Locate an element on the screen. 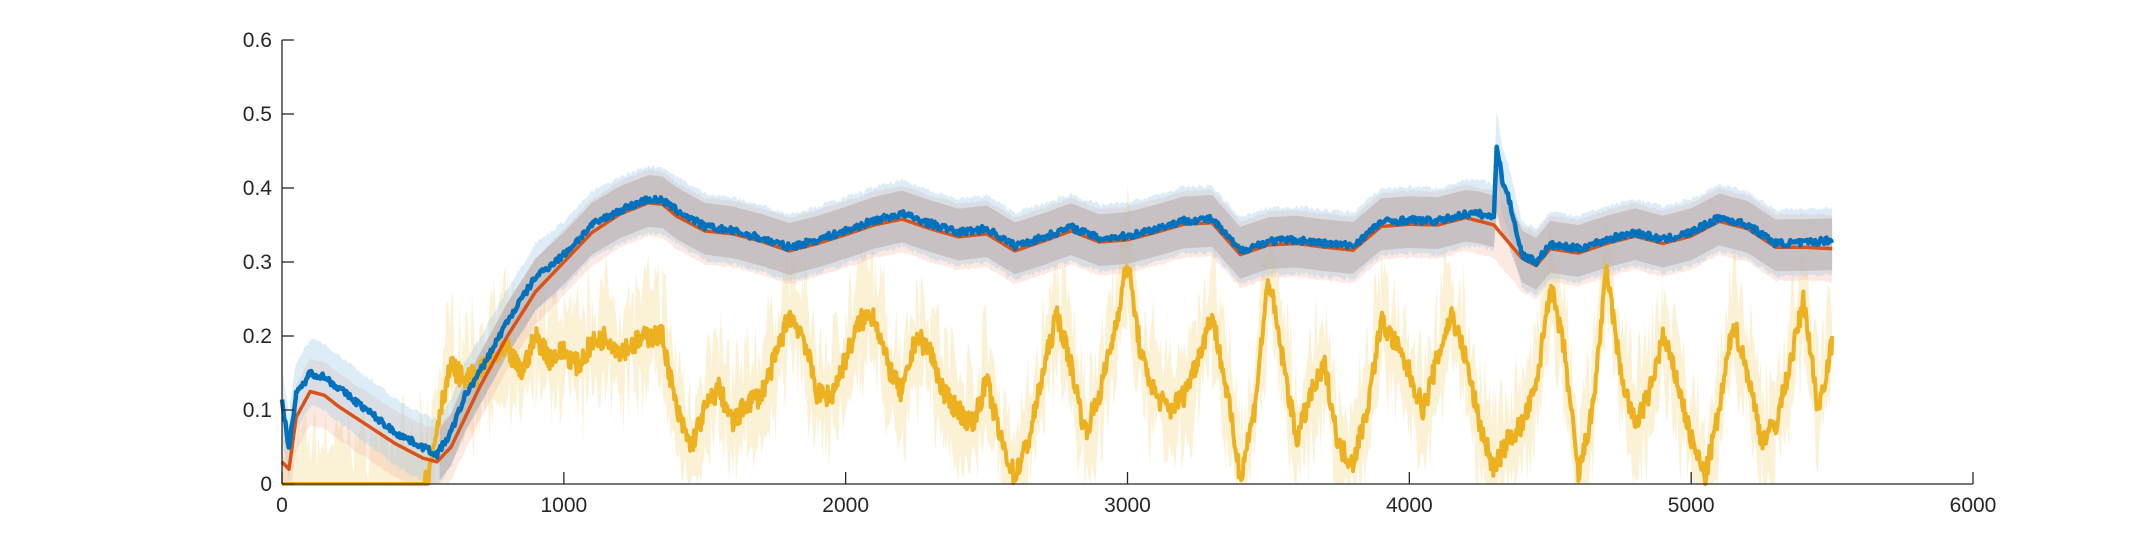  x-tick-label: 4000 is located at coordinates (1409, 505).